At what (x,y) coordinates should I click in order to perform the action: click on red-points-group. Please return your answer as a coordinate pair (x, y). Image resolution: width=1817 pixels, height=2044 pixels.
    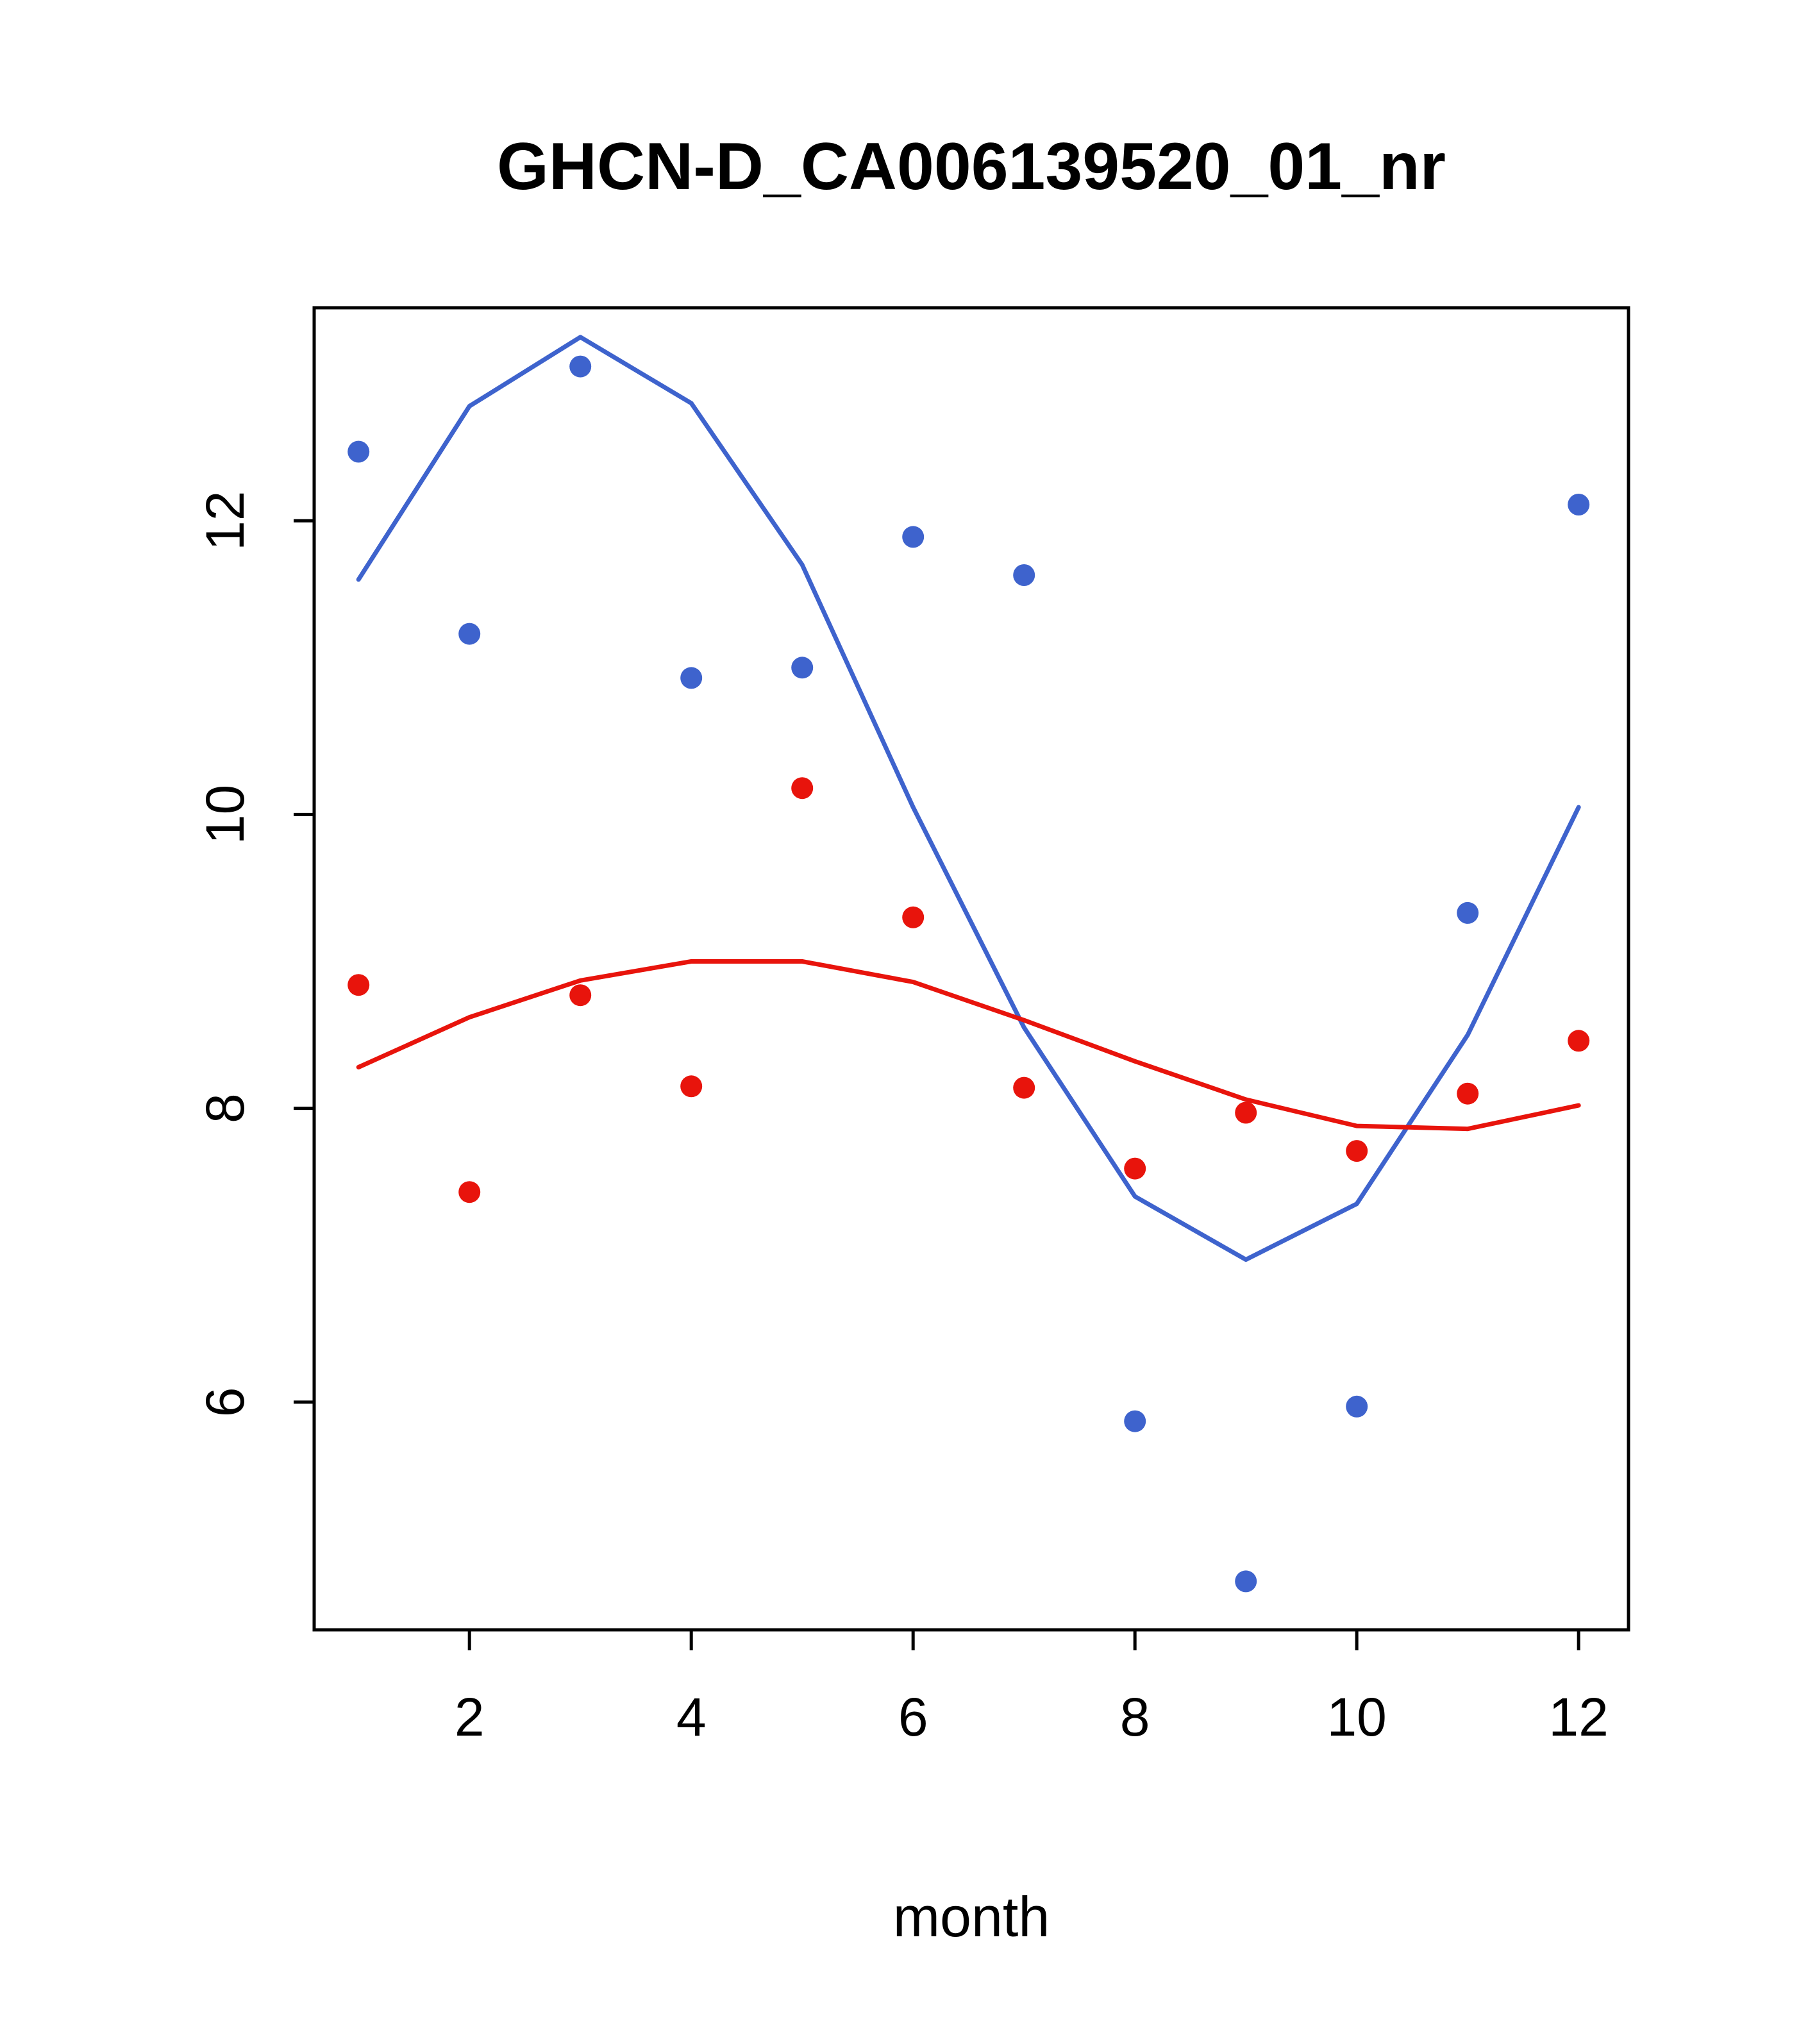
    Looking at the image, I should click on (968, 990).